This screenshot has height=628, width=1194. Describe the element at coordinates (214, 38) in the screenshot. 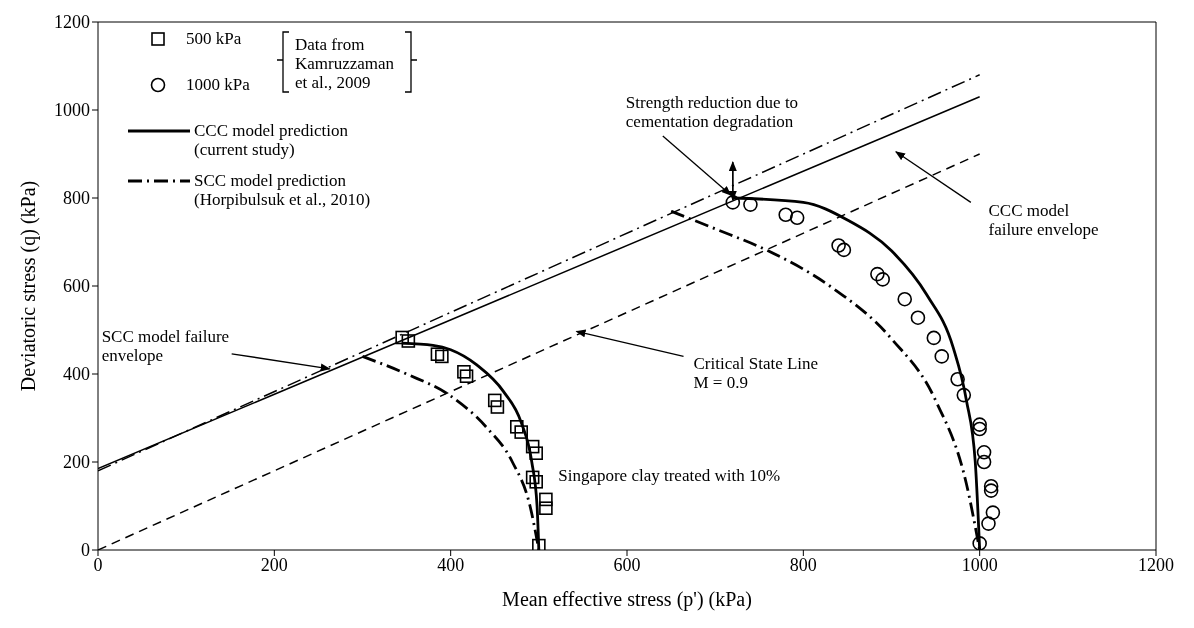

I see `legend-label: 500 kPa` at that location.